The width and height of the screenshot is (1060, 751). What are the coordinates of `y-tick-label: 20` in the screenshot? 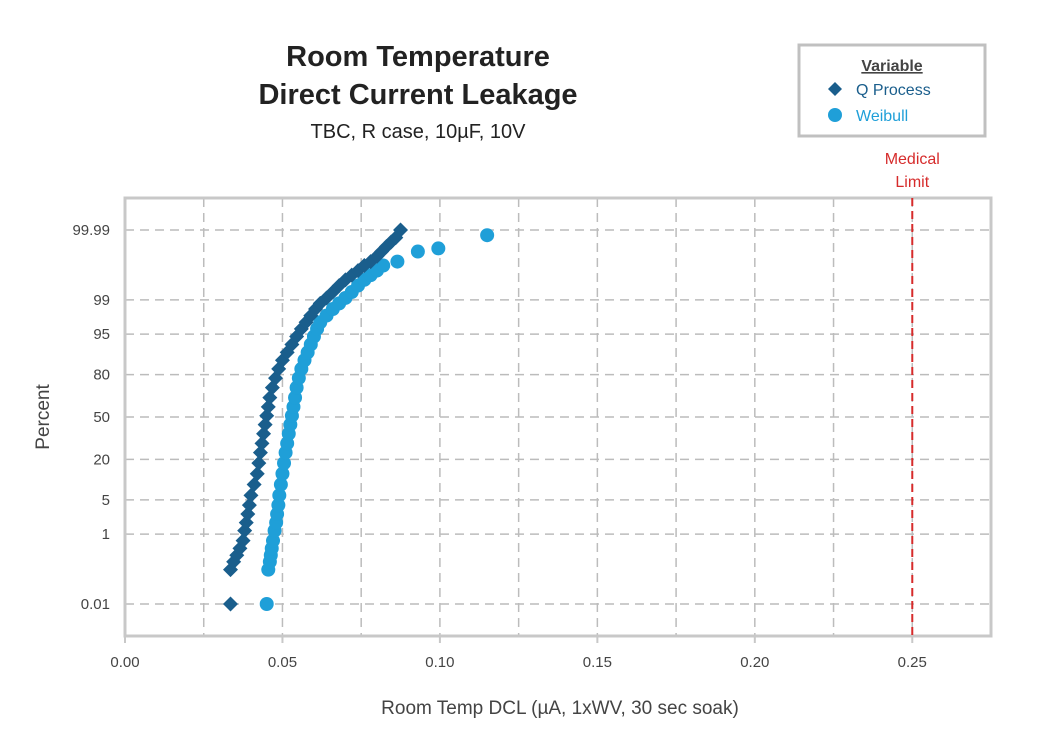 It's located at (101, 459).